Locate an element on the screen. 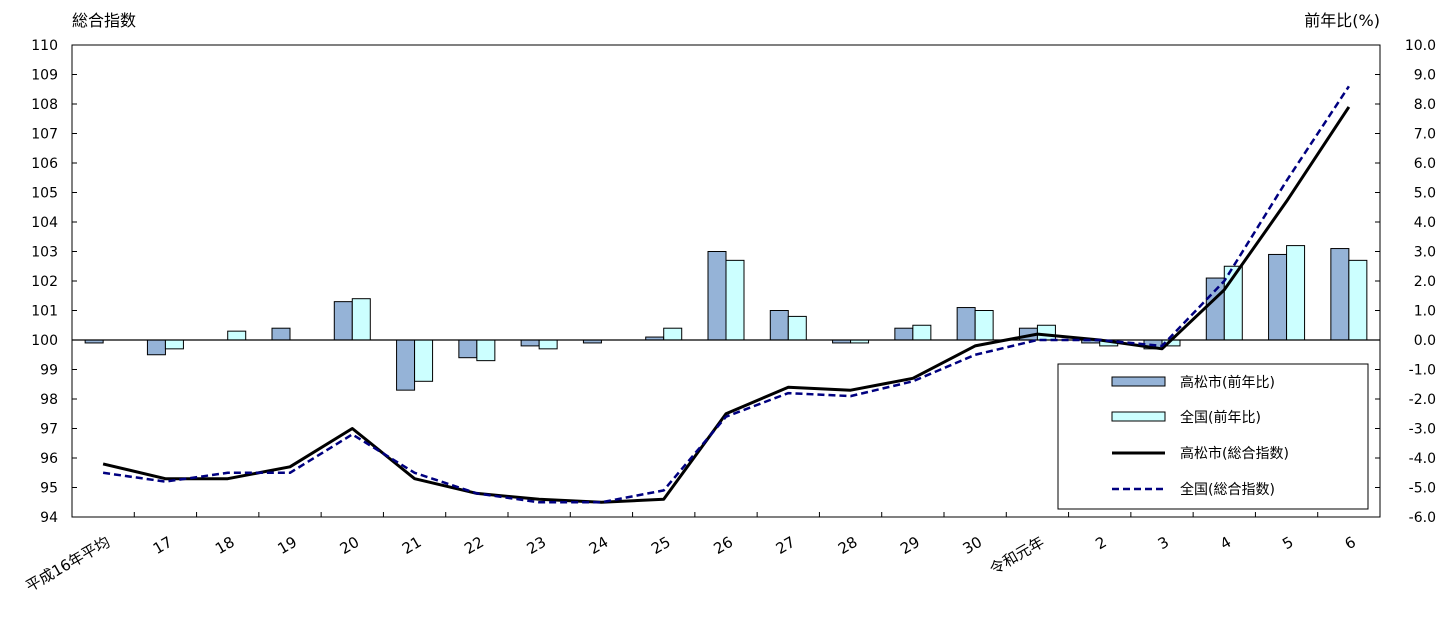 The width and height of the screenshot is (1443, 639). x-tick-label-14: 30 is located at coordinates (973, 545).